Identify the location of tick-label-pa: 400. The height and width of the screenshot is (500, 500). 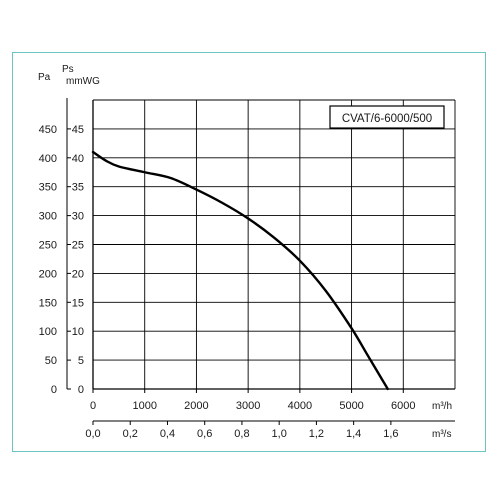
(48, 159).